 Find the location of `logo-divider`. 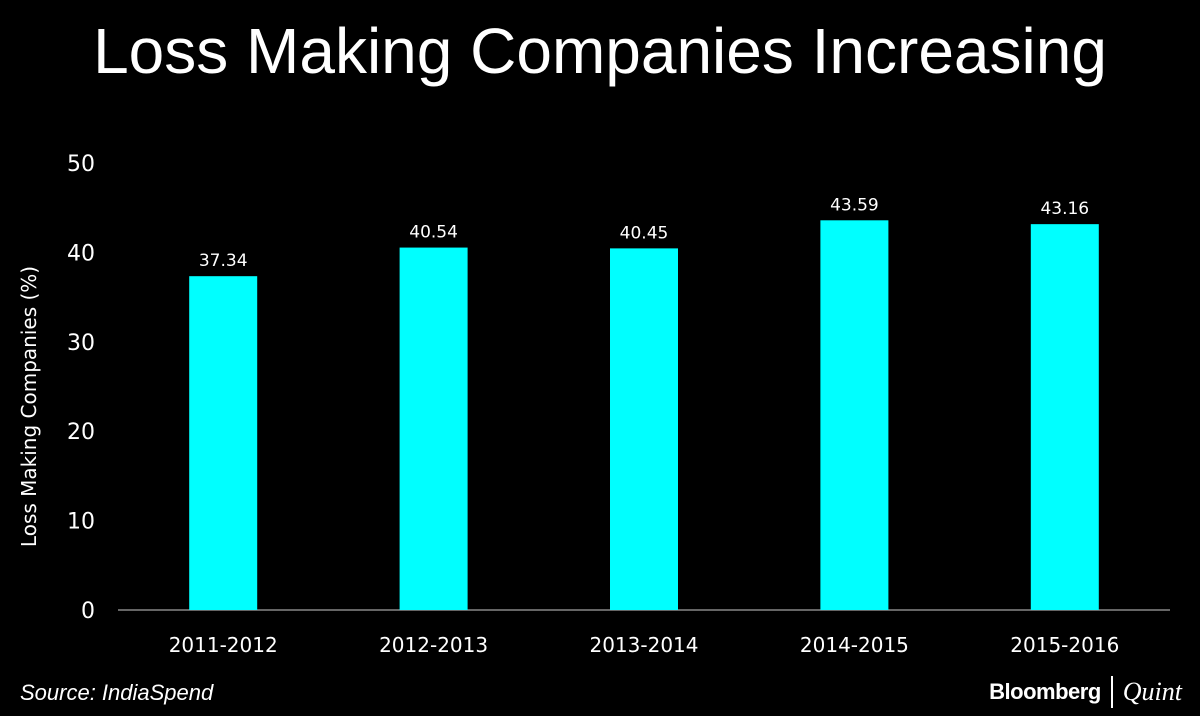

logo-divider is located at coordinates (1111, 692).